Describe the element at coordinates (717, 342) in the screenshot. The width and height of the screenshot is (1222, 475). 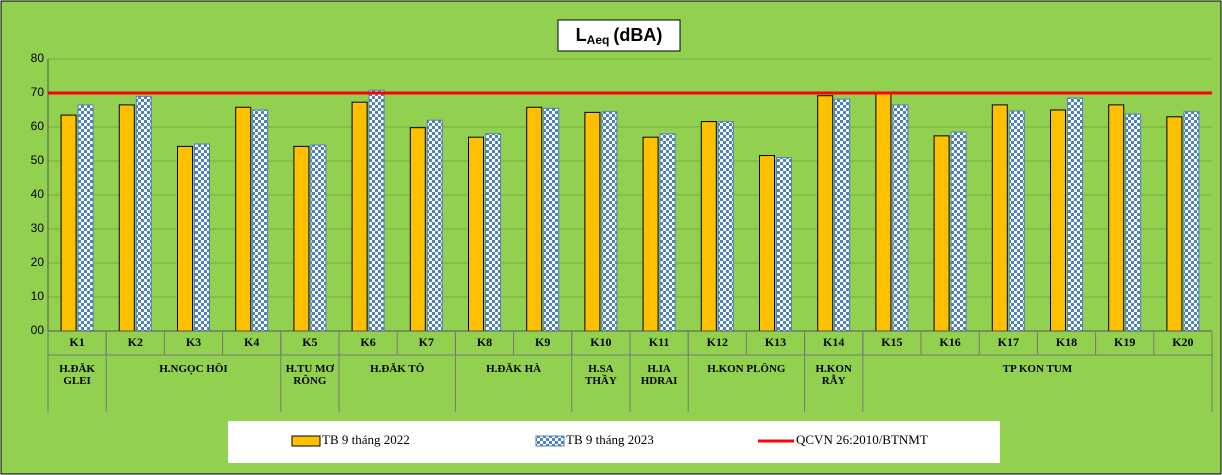
I see `x-tick-label: K12` at that location.